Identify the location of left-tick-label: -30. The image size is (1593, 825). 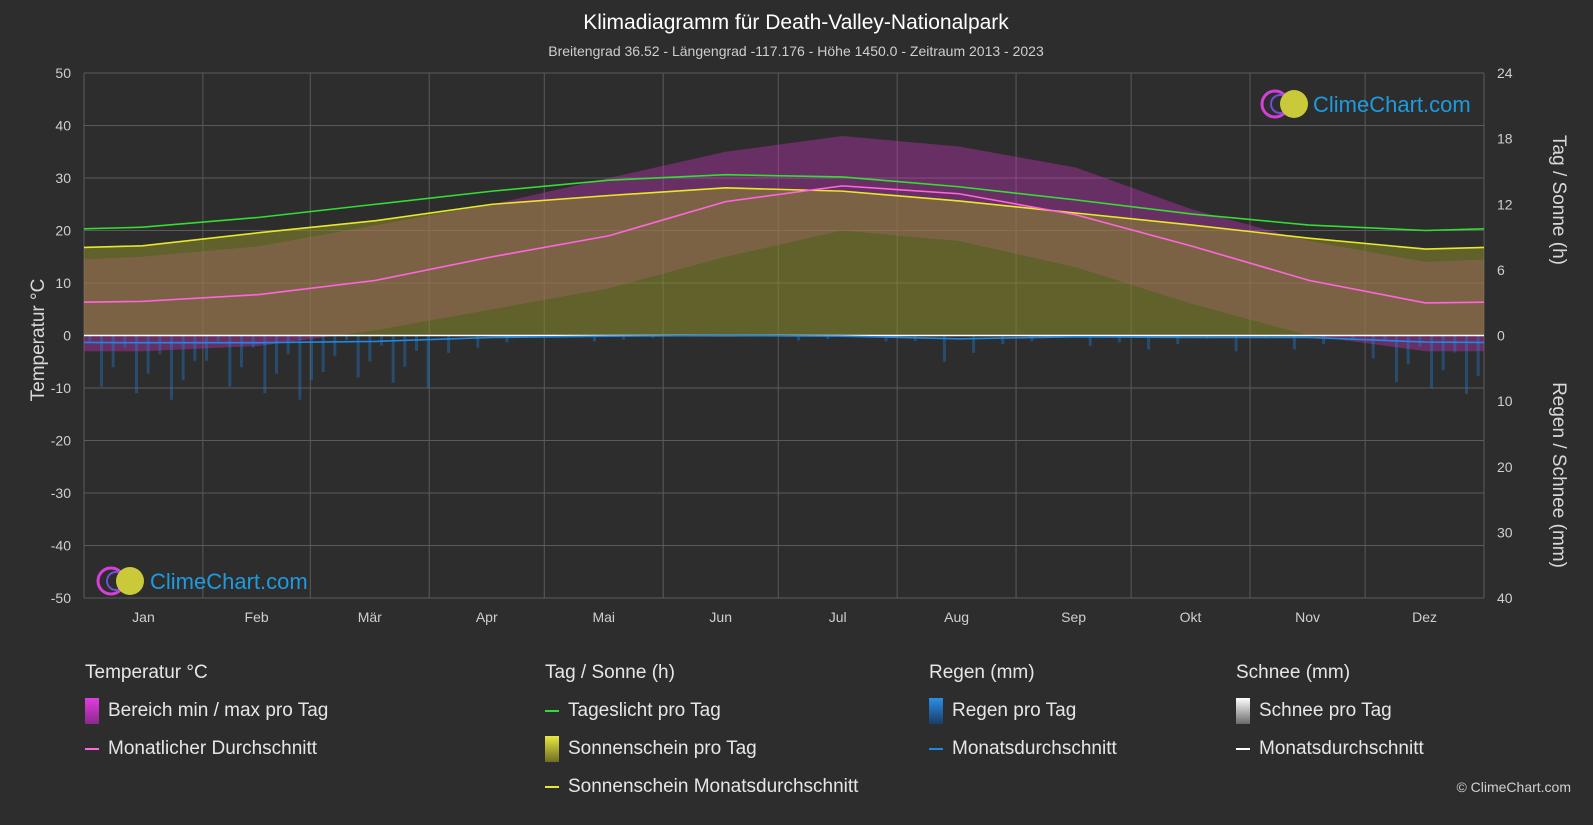
(61, 493).